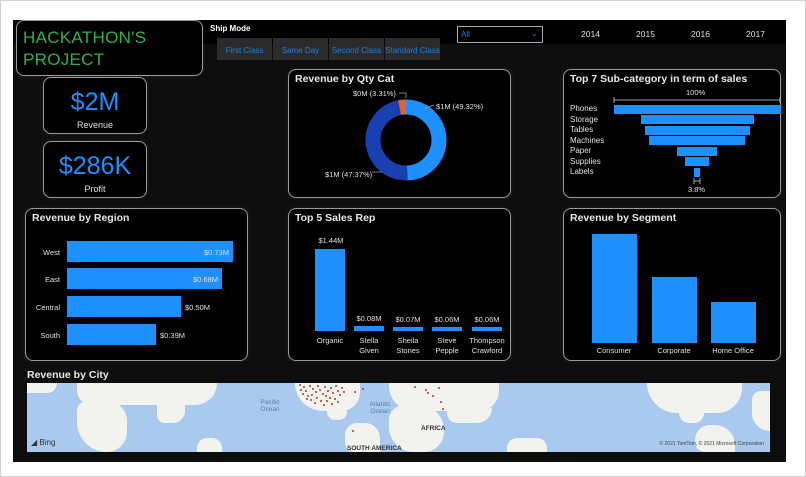  Describe the element at coordinates (487, 329) in the screenshot. I see `sales-rep-bar-thompson-crawford` at that location.